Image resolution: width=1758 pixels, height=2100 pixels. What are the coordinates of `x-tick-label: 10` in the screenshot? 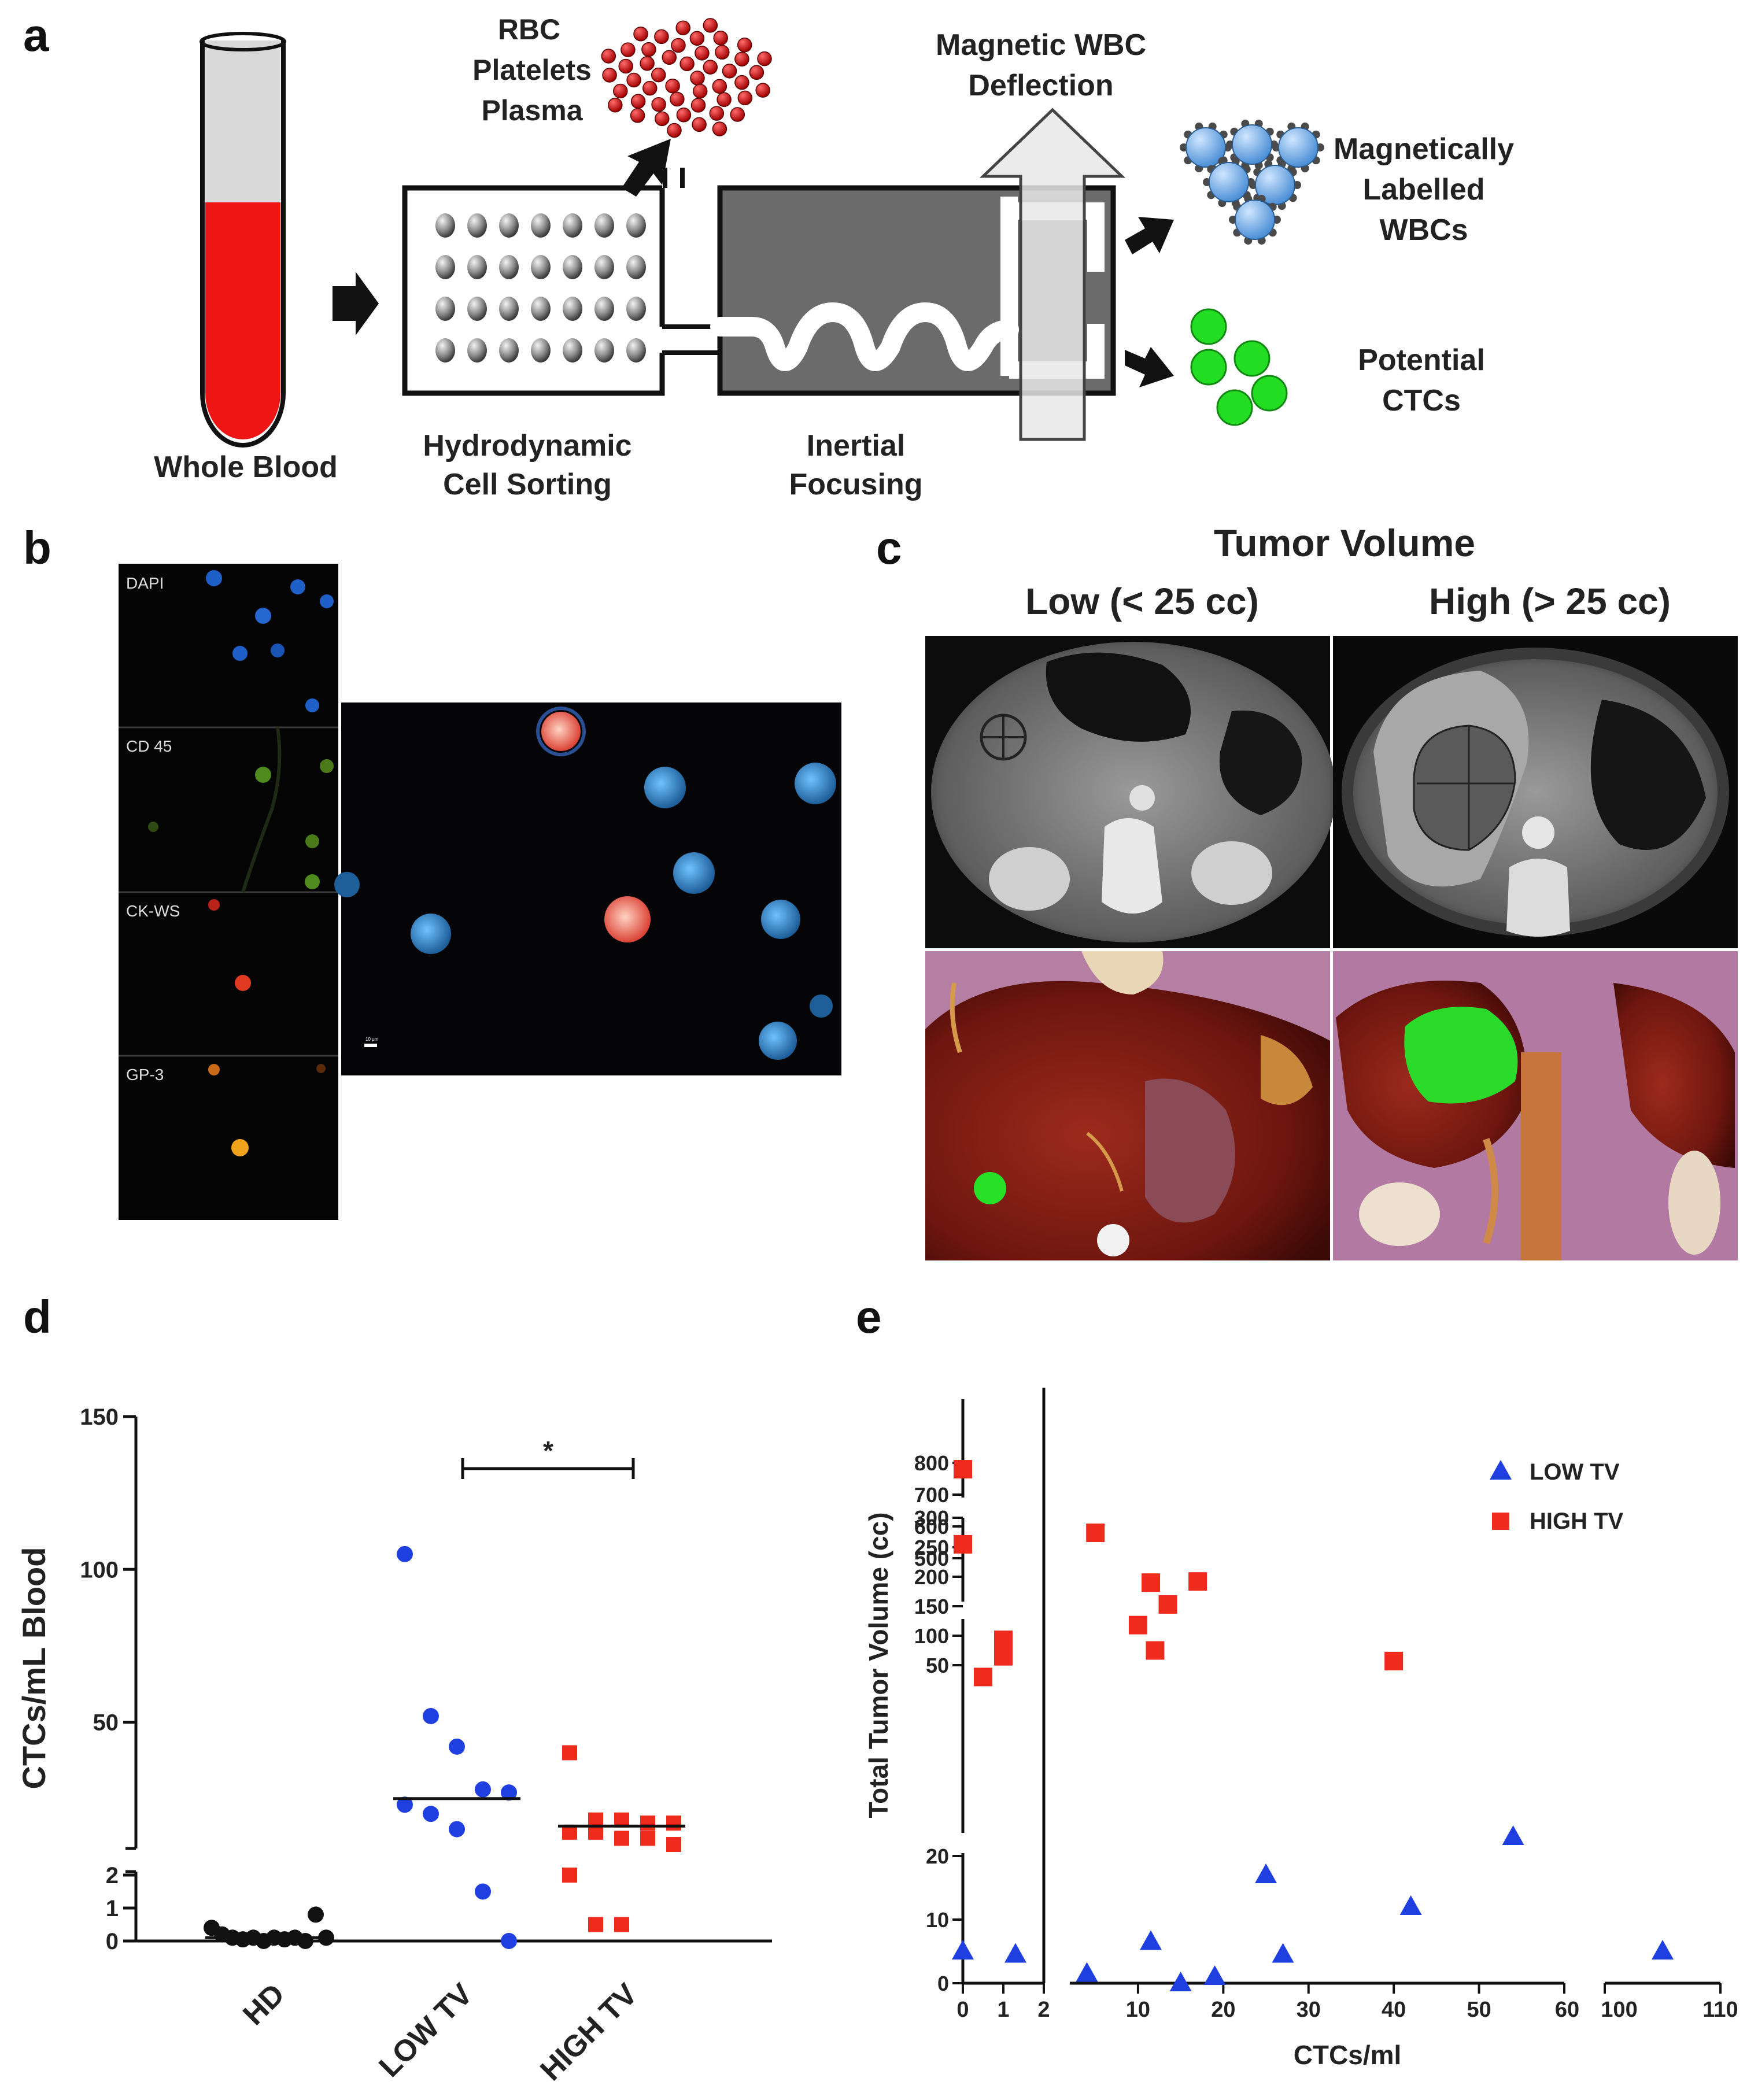 It's located at (1138, 2010).